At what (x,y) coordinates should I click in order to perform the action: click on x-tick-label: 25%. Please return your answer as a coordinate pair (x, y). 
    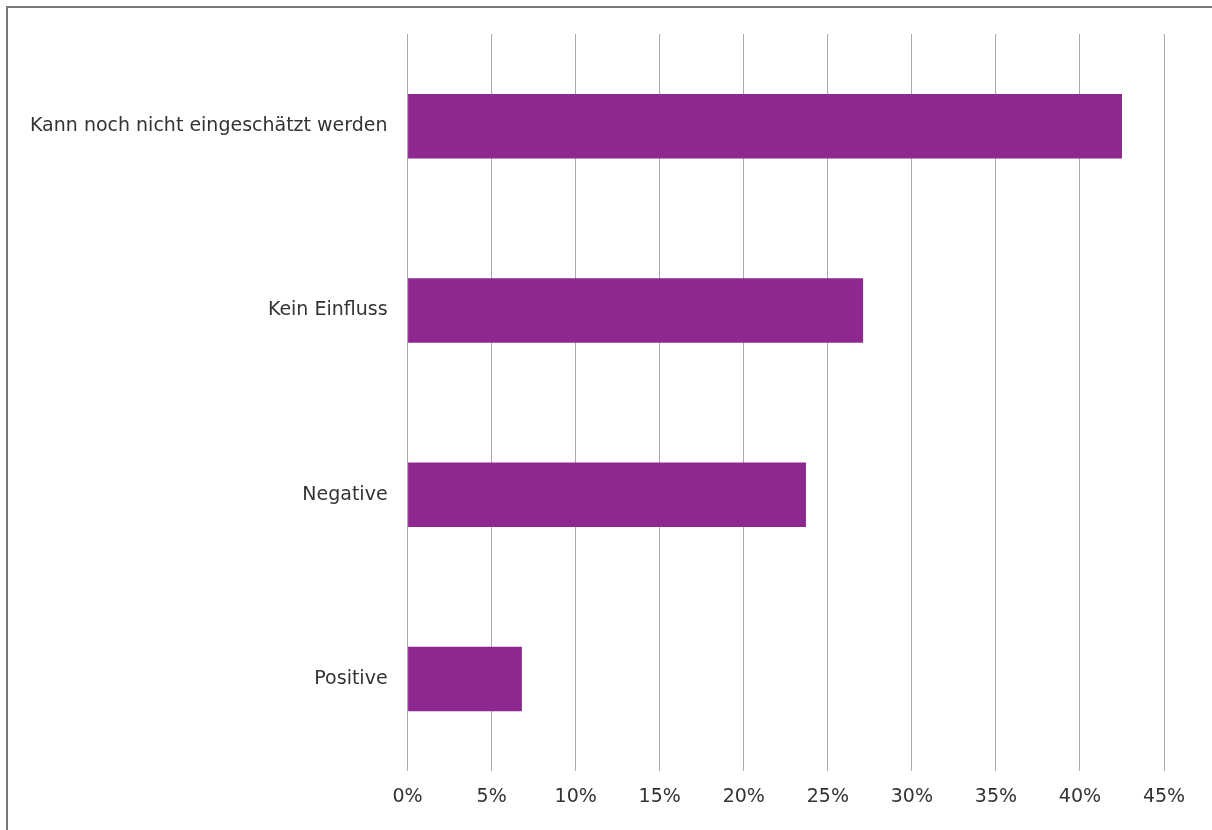
    Looking at the image, I should click on (827, 794).